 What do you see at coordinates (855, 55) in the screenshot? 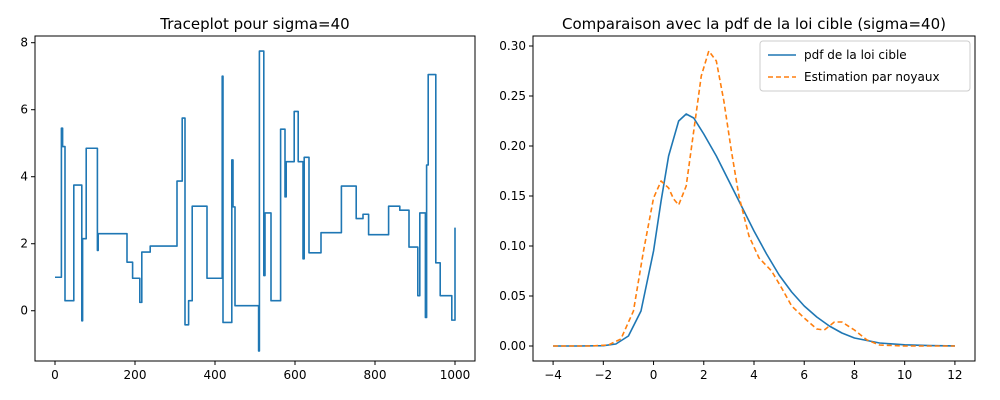
I see `legend-label: pdf de la loi cible` at bounding box center [855, 55].